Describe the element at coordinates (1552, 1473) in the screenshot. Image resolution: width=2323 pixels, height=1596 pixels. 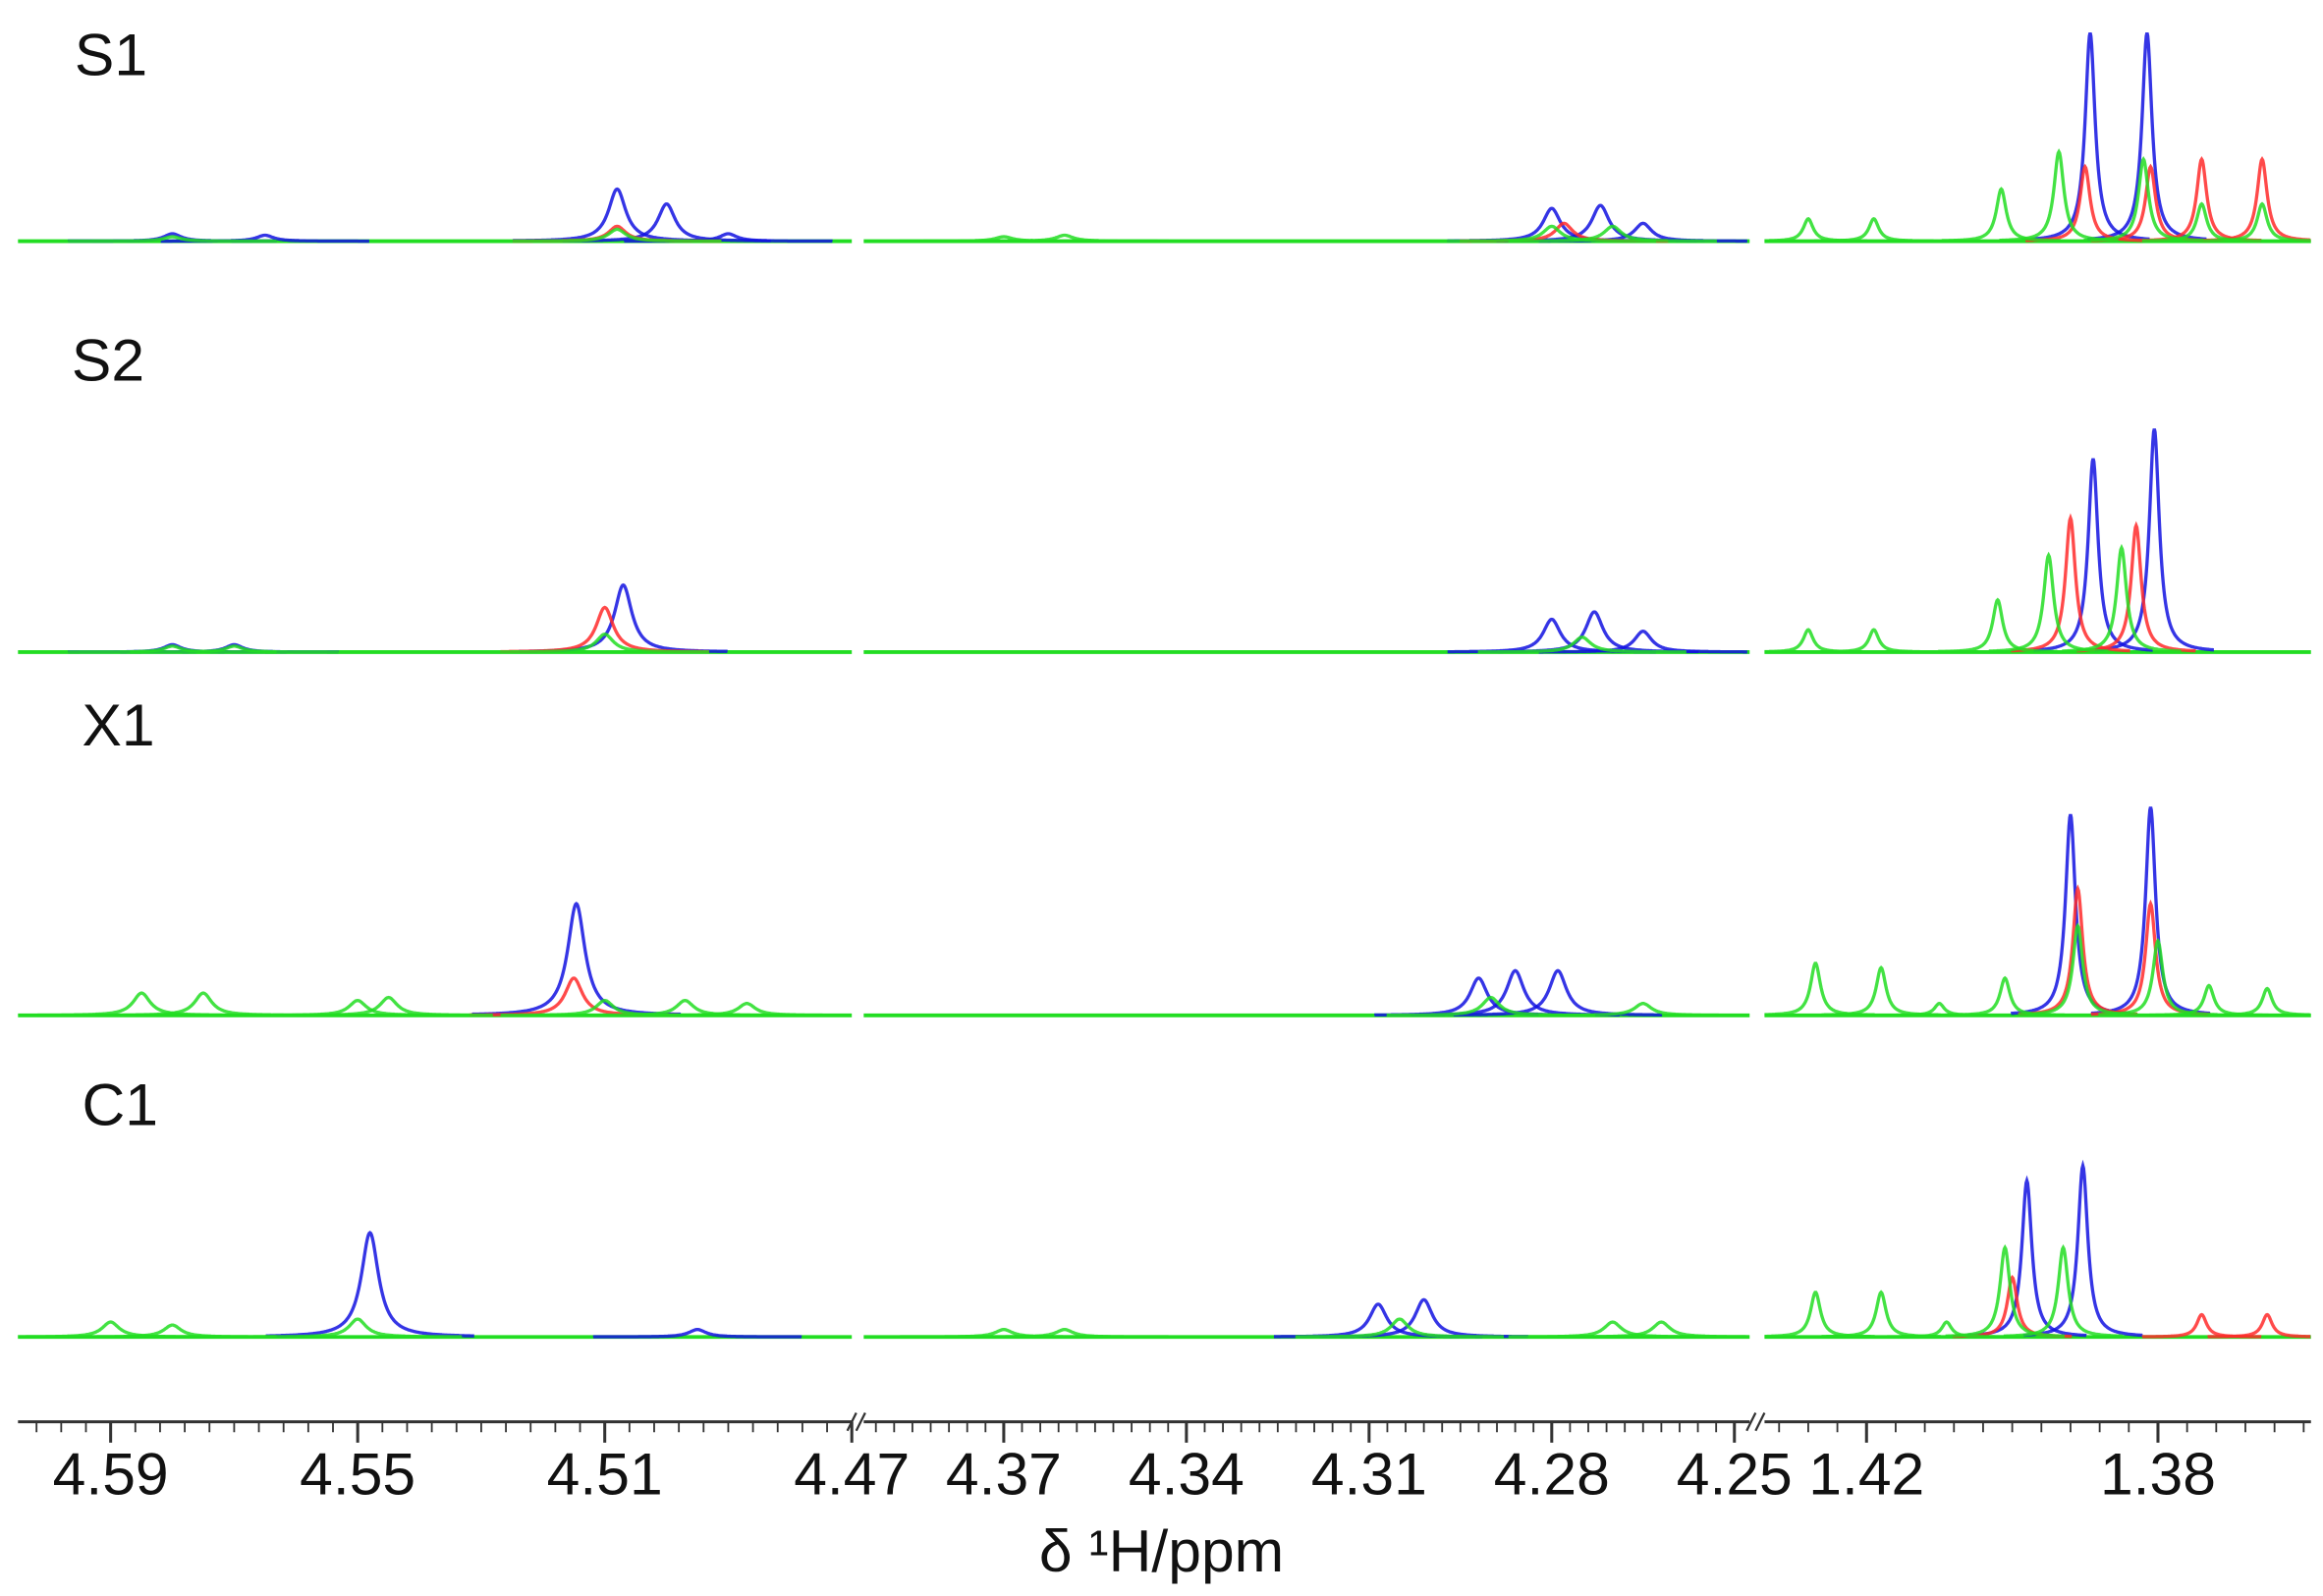
I see `x-tick-label: 4.28` at that location.